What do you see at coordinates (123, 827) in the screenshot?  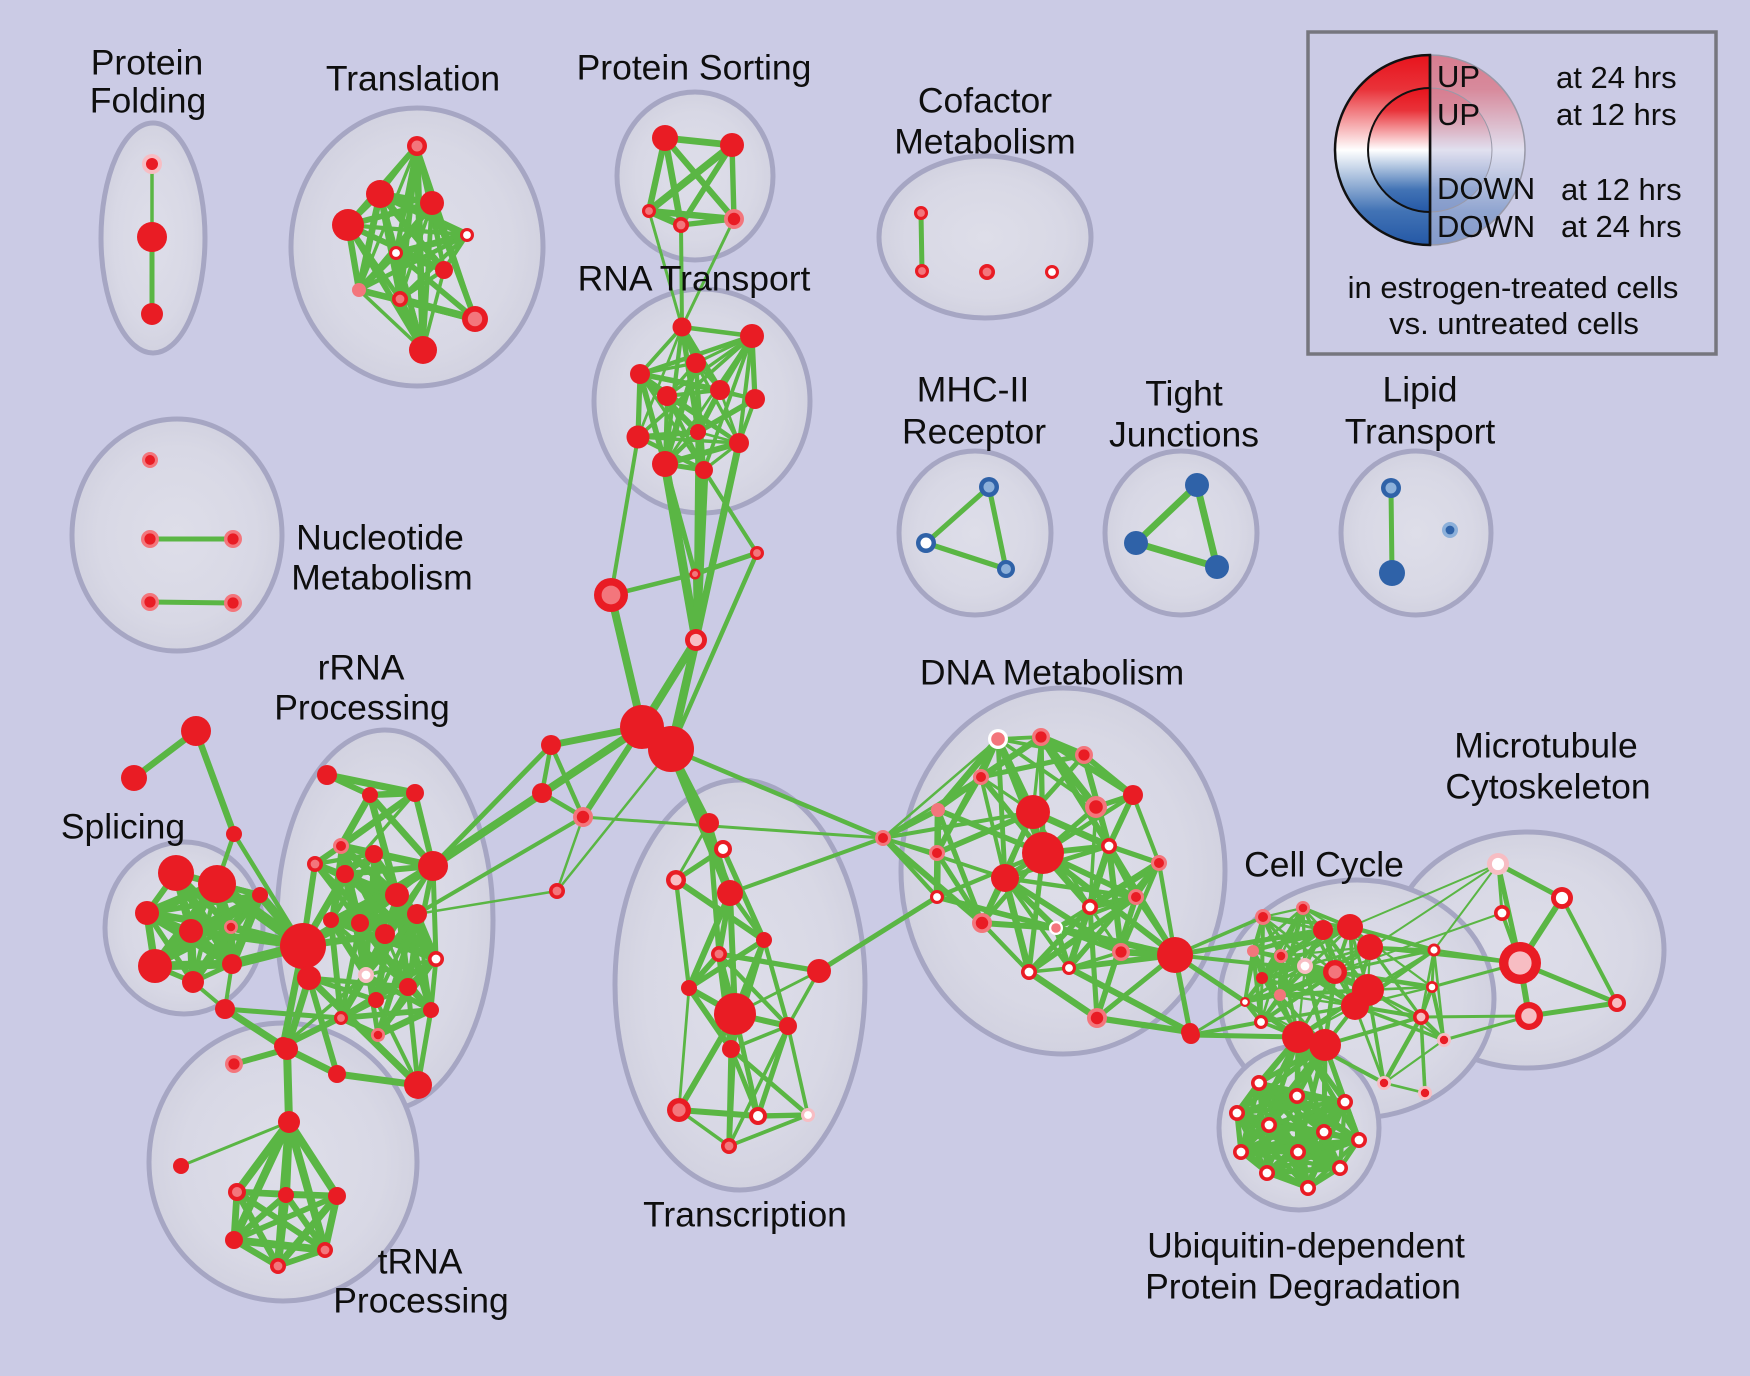 I see `svg-text: Splicing` at bounding box center [123, 827].